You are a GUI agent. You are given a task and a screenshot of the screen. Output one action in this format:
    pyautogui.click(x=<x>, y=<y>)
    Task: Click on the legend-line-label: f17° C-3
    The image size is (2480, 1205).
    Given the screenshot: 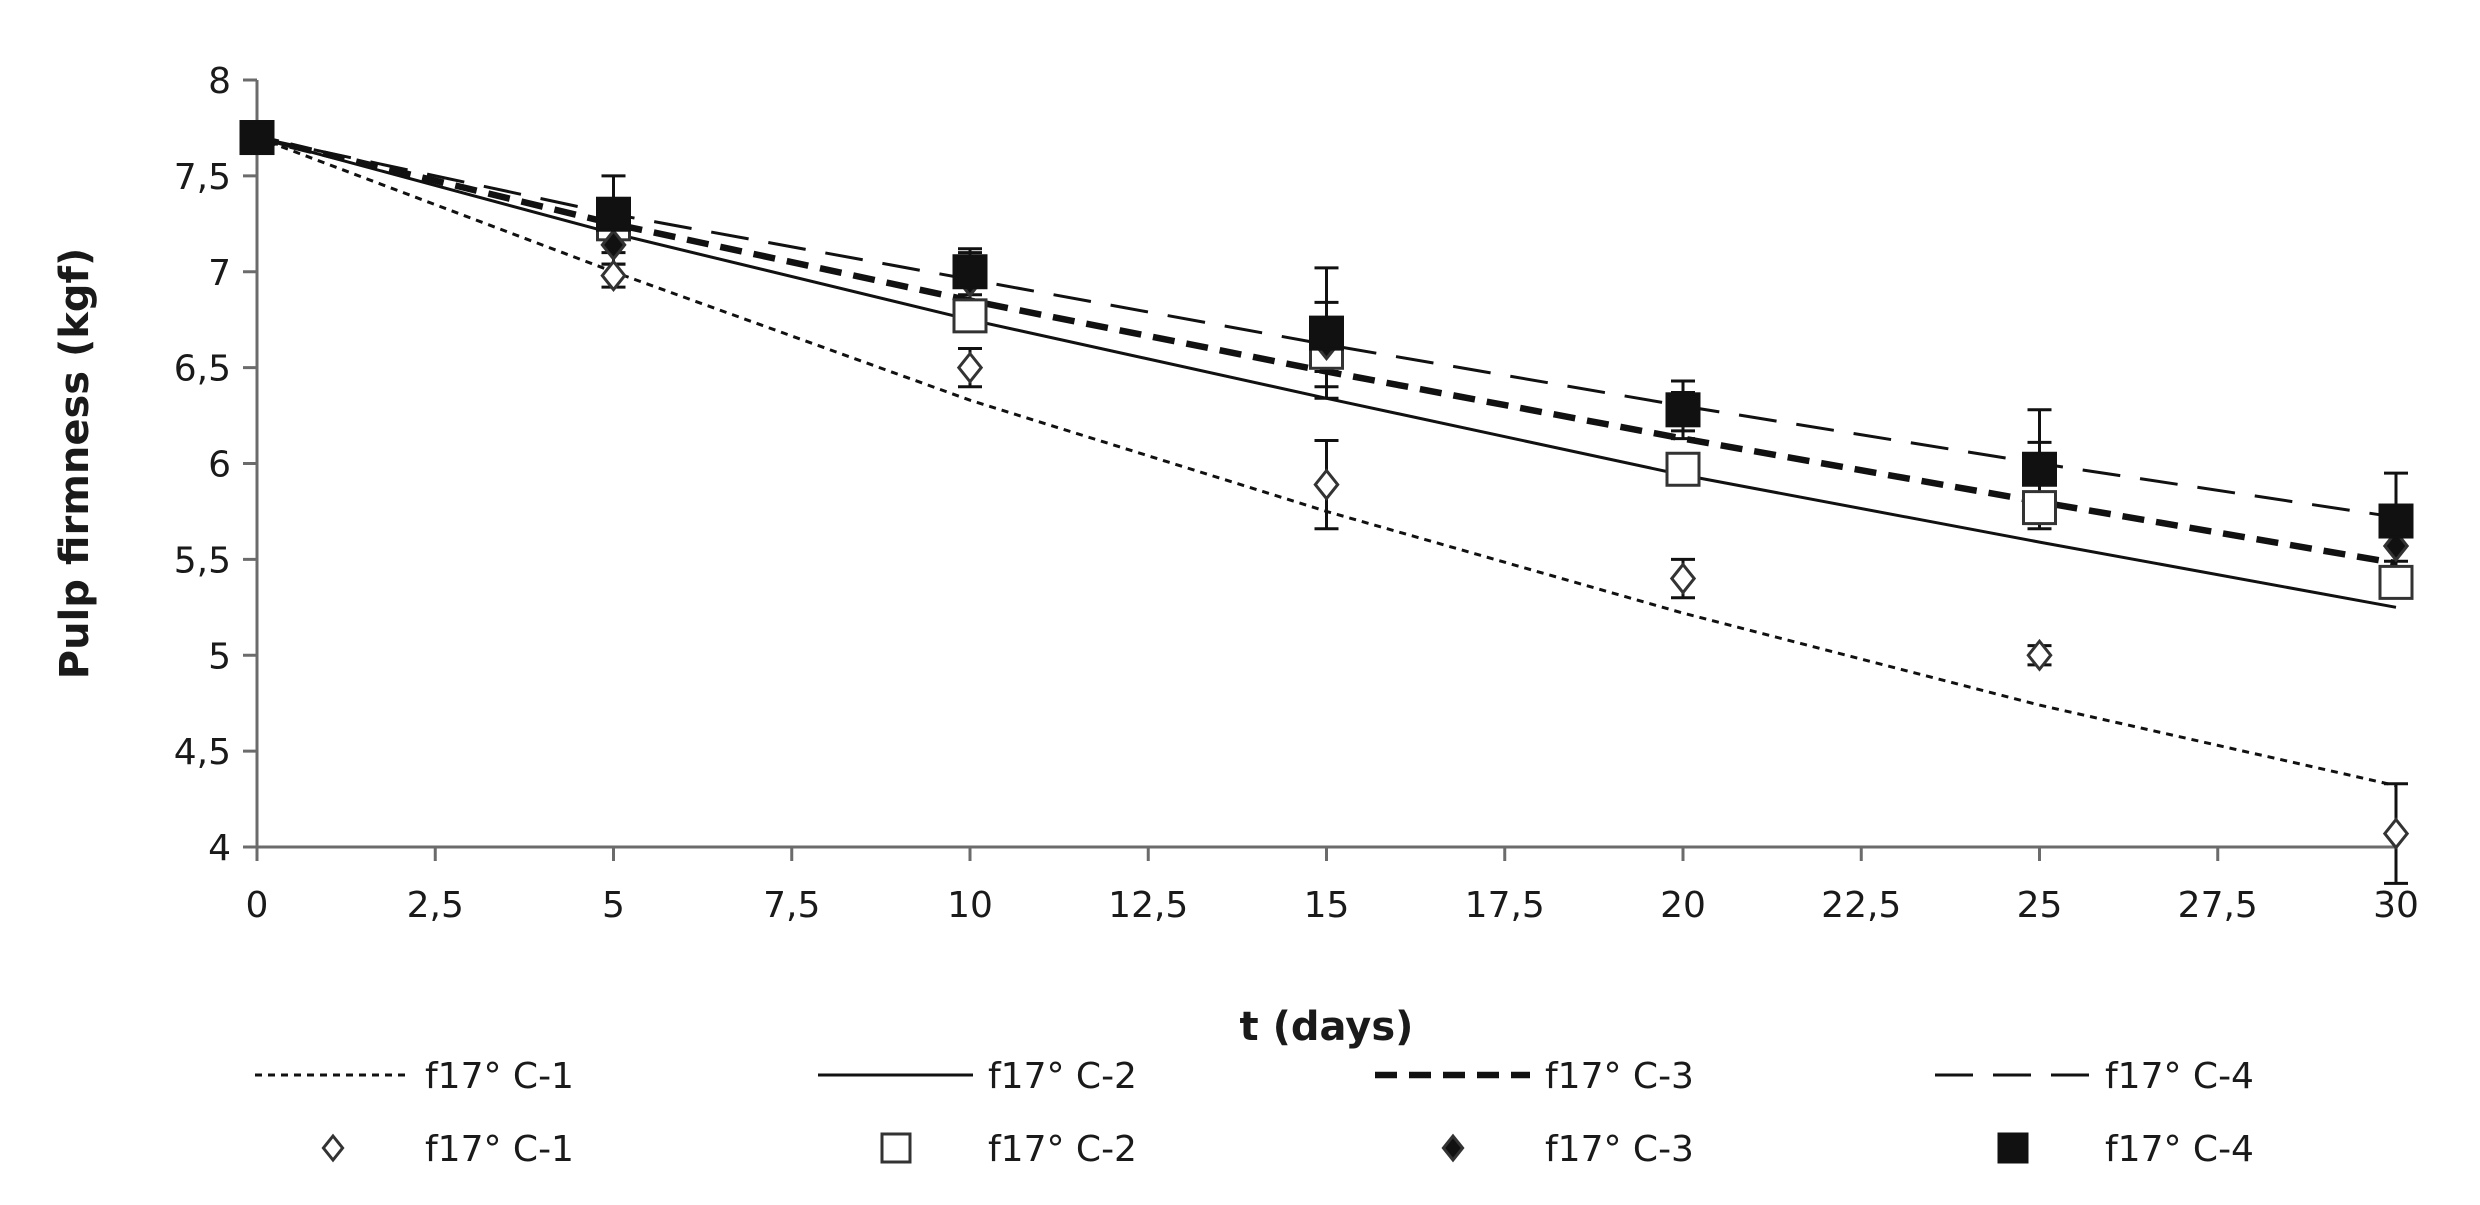 What is the action you would take?
    pyautogui.click(x=1619, y=1076)
    